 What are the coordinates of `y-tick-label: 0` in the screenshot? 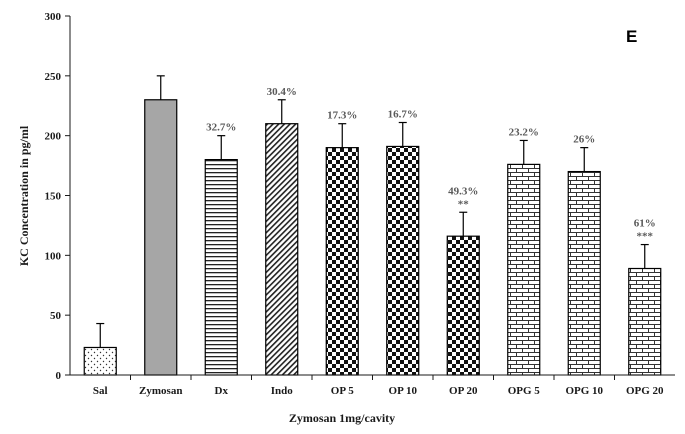 It's located at (59, 376).